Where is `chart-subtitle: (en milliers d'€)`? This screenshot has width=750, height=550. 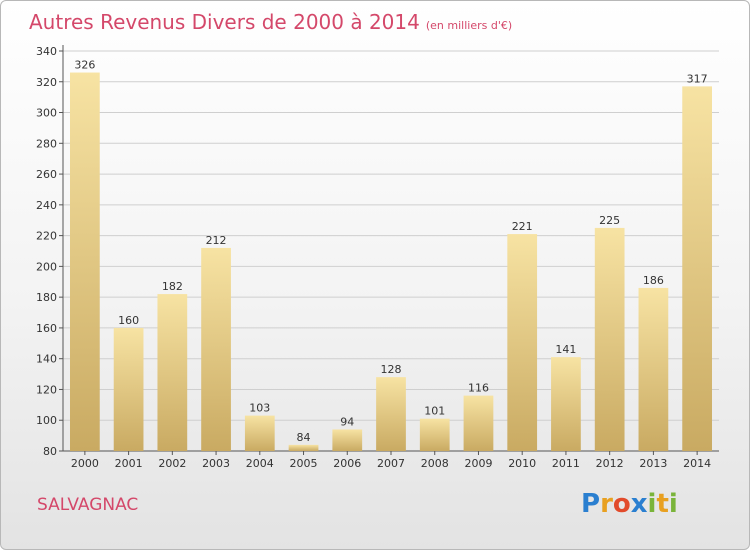
chart-subtitle: (en milliers d'€) is located at coordinates (469, 25).